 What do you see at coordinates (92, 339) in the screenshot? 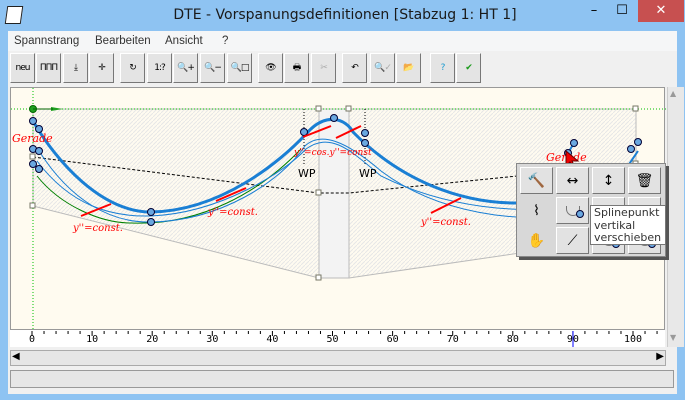
I see `ruler-tick-label: 10` at bounding box center [92, 339].